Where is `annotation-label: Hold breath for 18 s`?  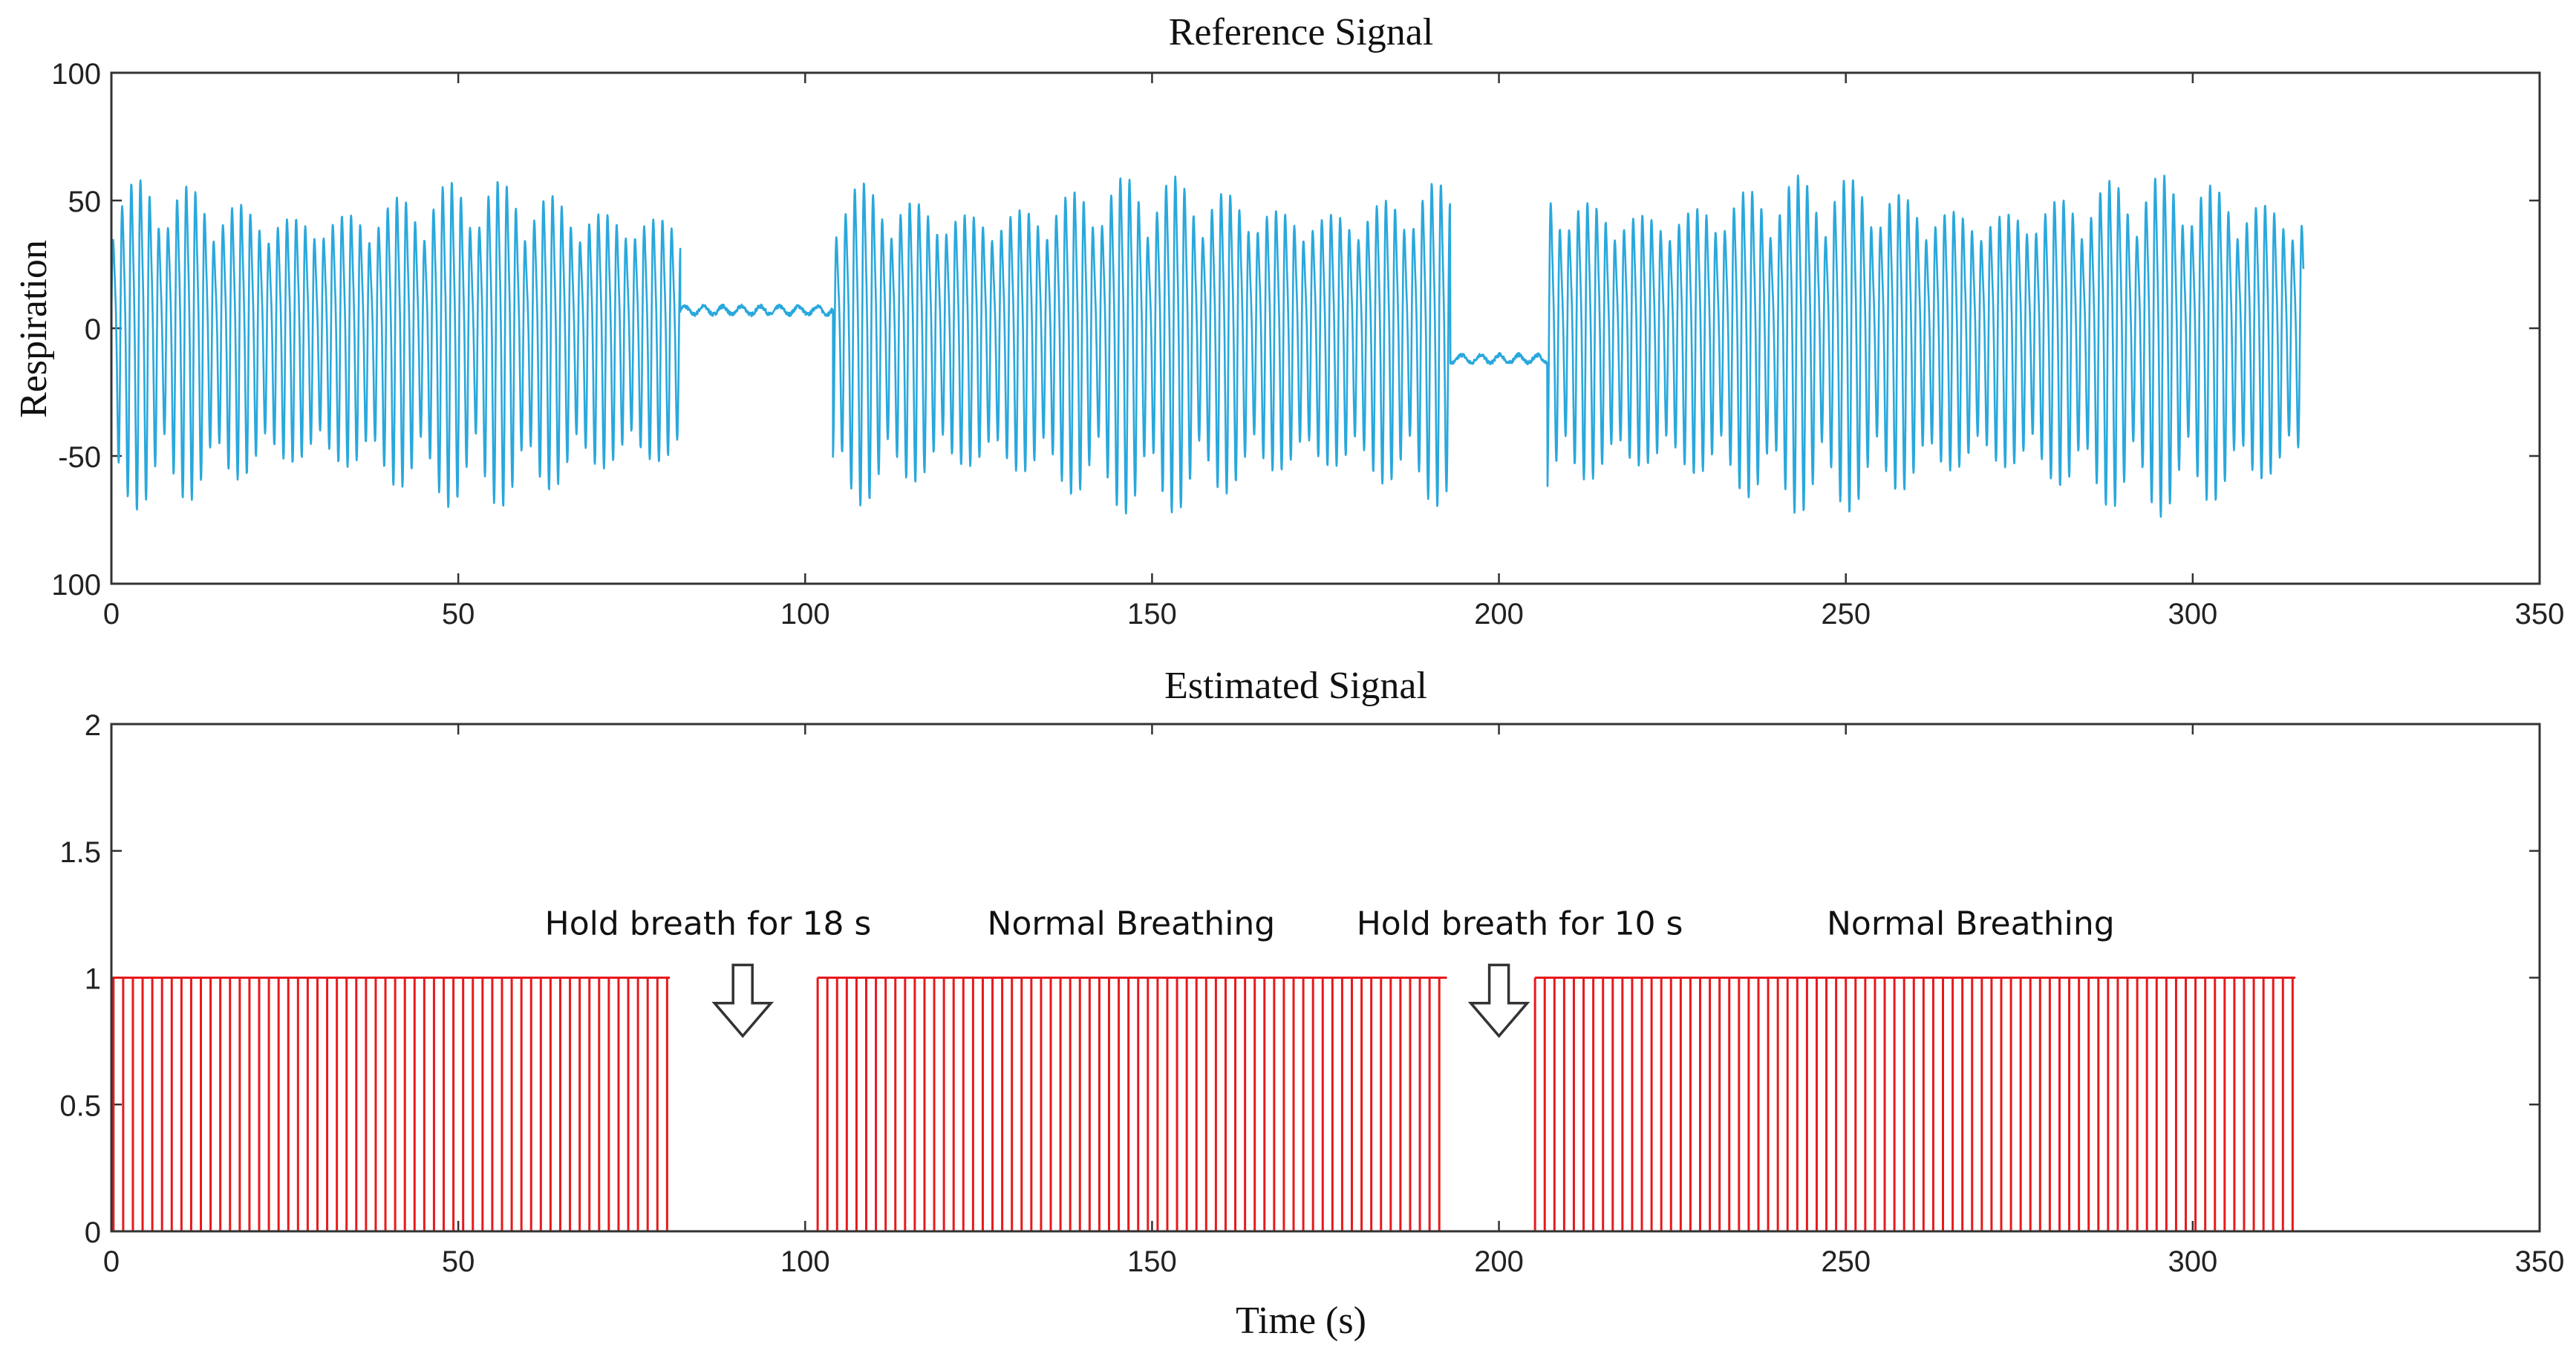 annotation-label: Hold breath for 18 s is located at coordinates (708, 924).